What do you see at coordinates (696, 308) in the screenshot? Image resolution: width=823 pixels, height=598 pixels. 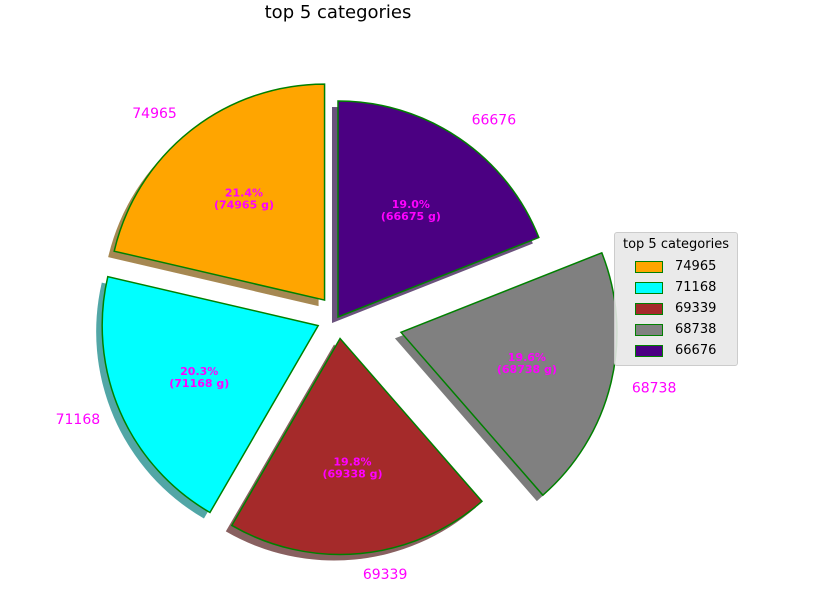 I see `legend-label: 69339` at bounding box center [696, 308].